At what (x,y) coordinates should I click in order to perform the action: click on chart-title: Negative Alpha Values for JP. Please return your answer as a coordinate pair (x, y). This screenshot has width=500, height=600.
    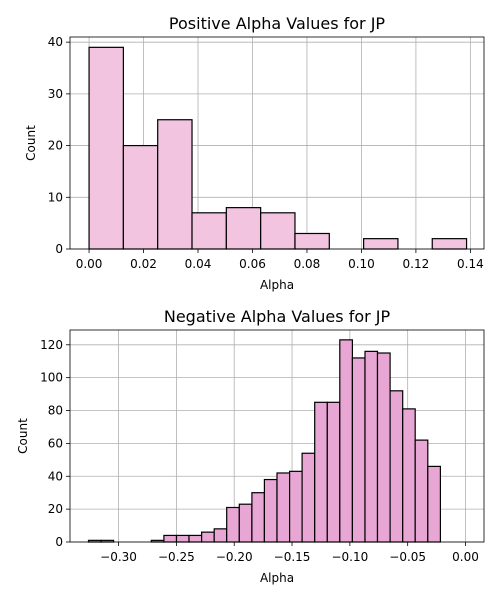
    Looking at the image, I should click on (277, 316).